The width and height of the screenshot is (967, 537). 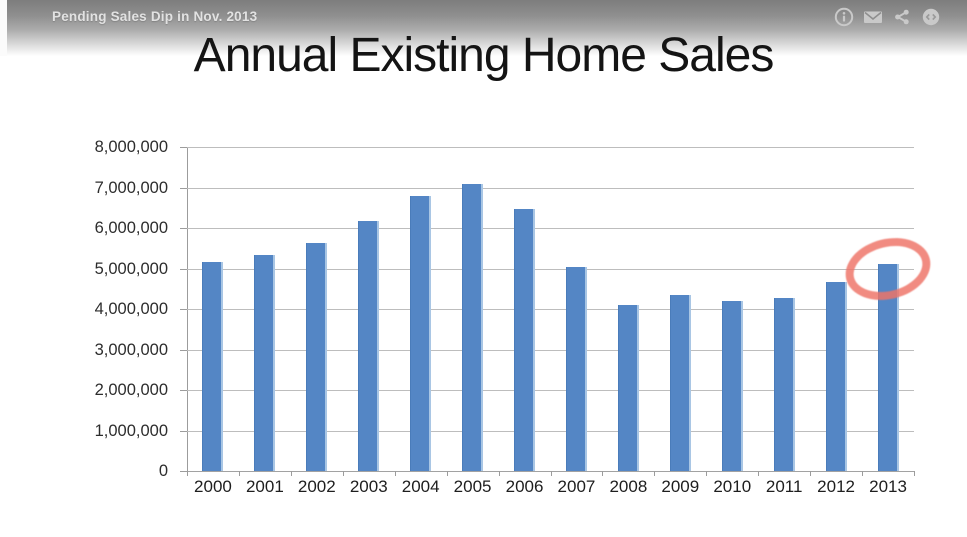 What do you see at coordinates (264, 486) in the screenshot?
I see `x-axis-label: 2001` at bounding box center [264, 486].